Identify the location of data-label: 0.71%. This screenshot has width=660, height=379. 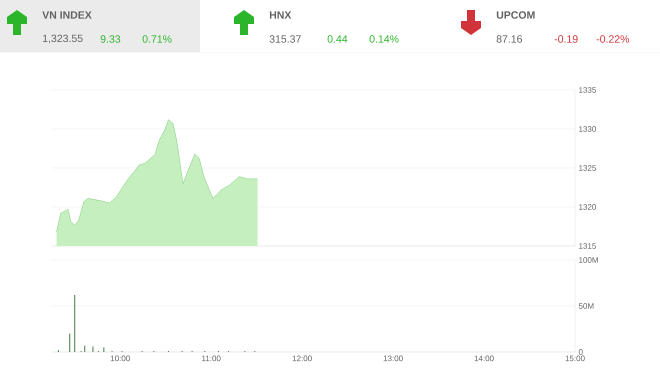
(157, 39).